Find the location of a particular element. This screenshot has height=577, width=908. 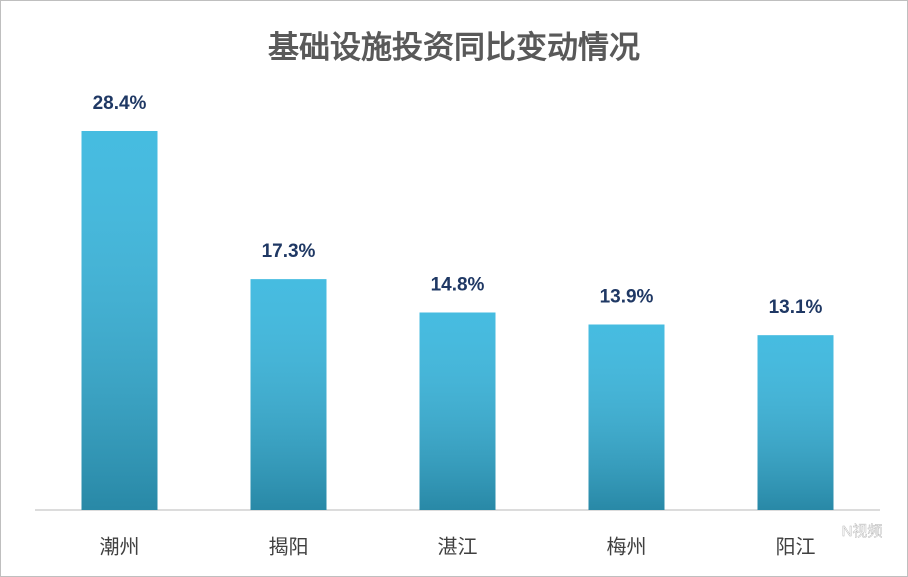

value-label: 17.3% is located at coordinates (289, 251).